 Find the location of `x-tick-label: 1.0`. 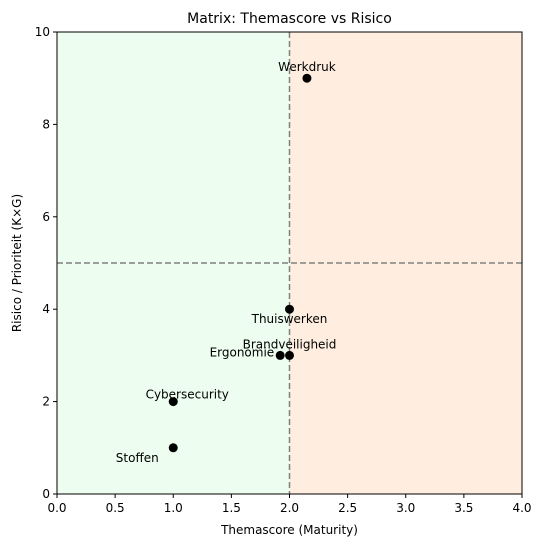

x-tick-label: 1.0 is located at coordinates (173, 508).